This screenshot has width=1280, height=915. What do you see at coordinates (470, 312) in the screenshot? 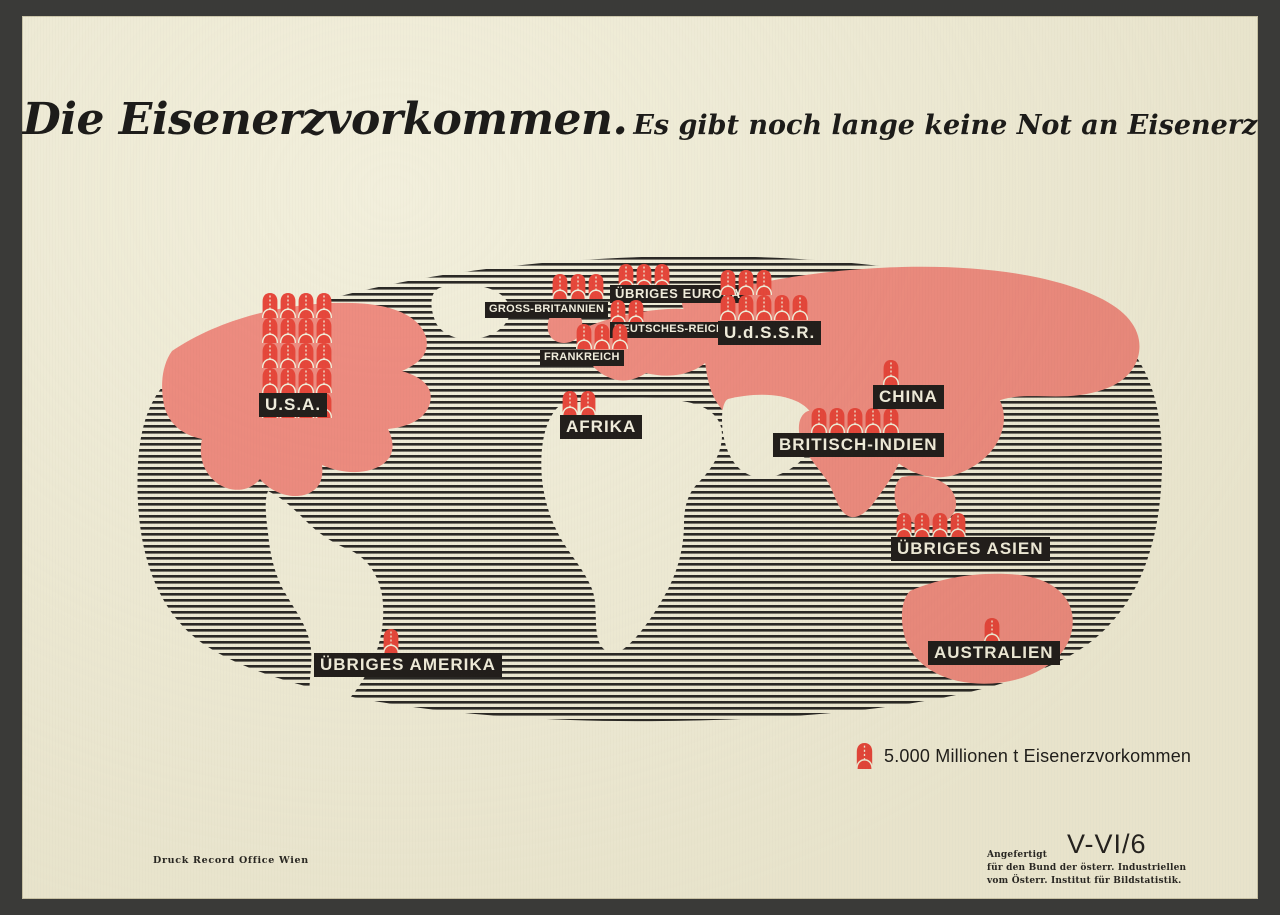
I see `land-greenland` at bounding box center [470, 312].